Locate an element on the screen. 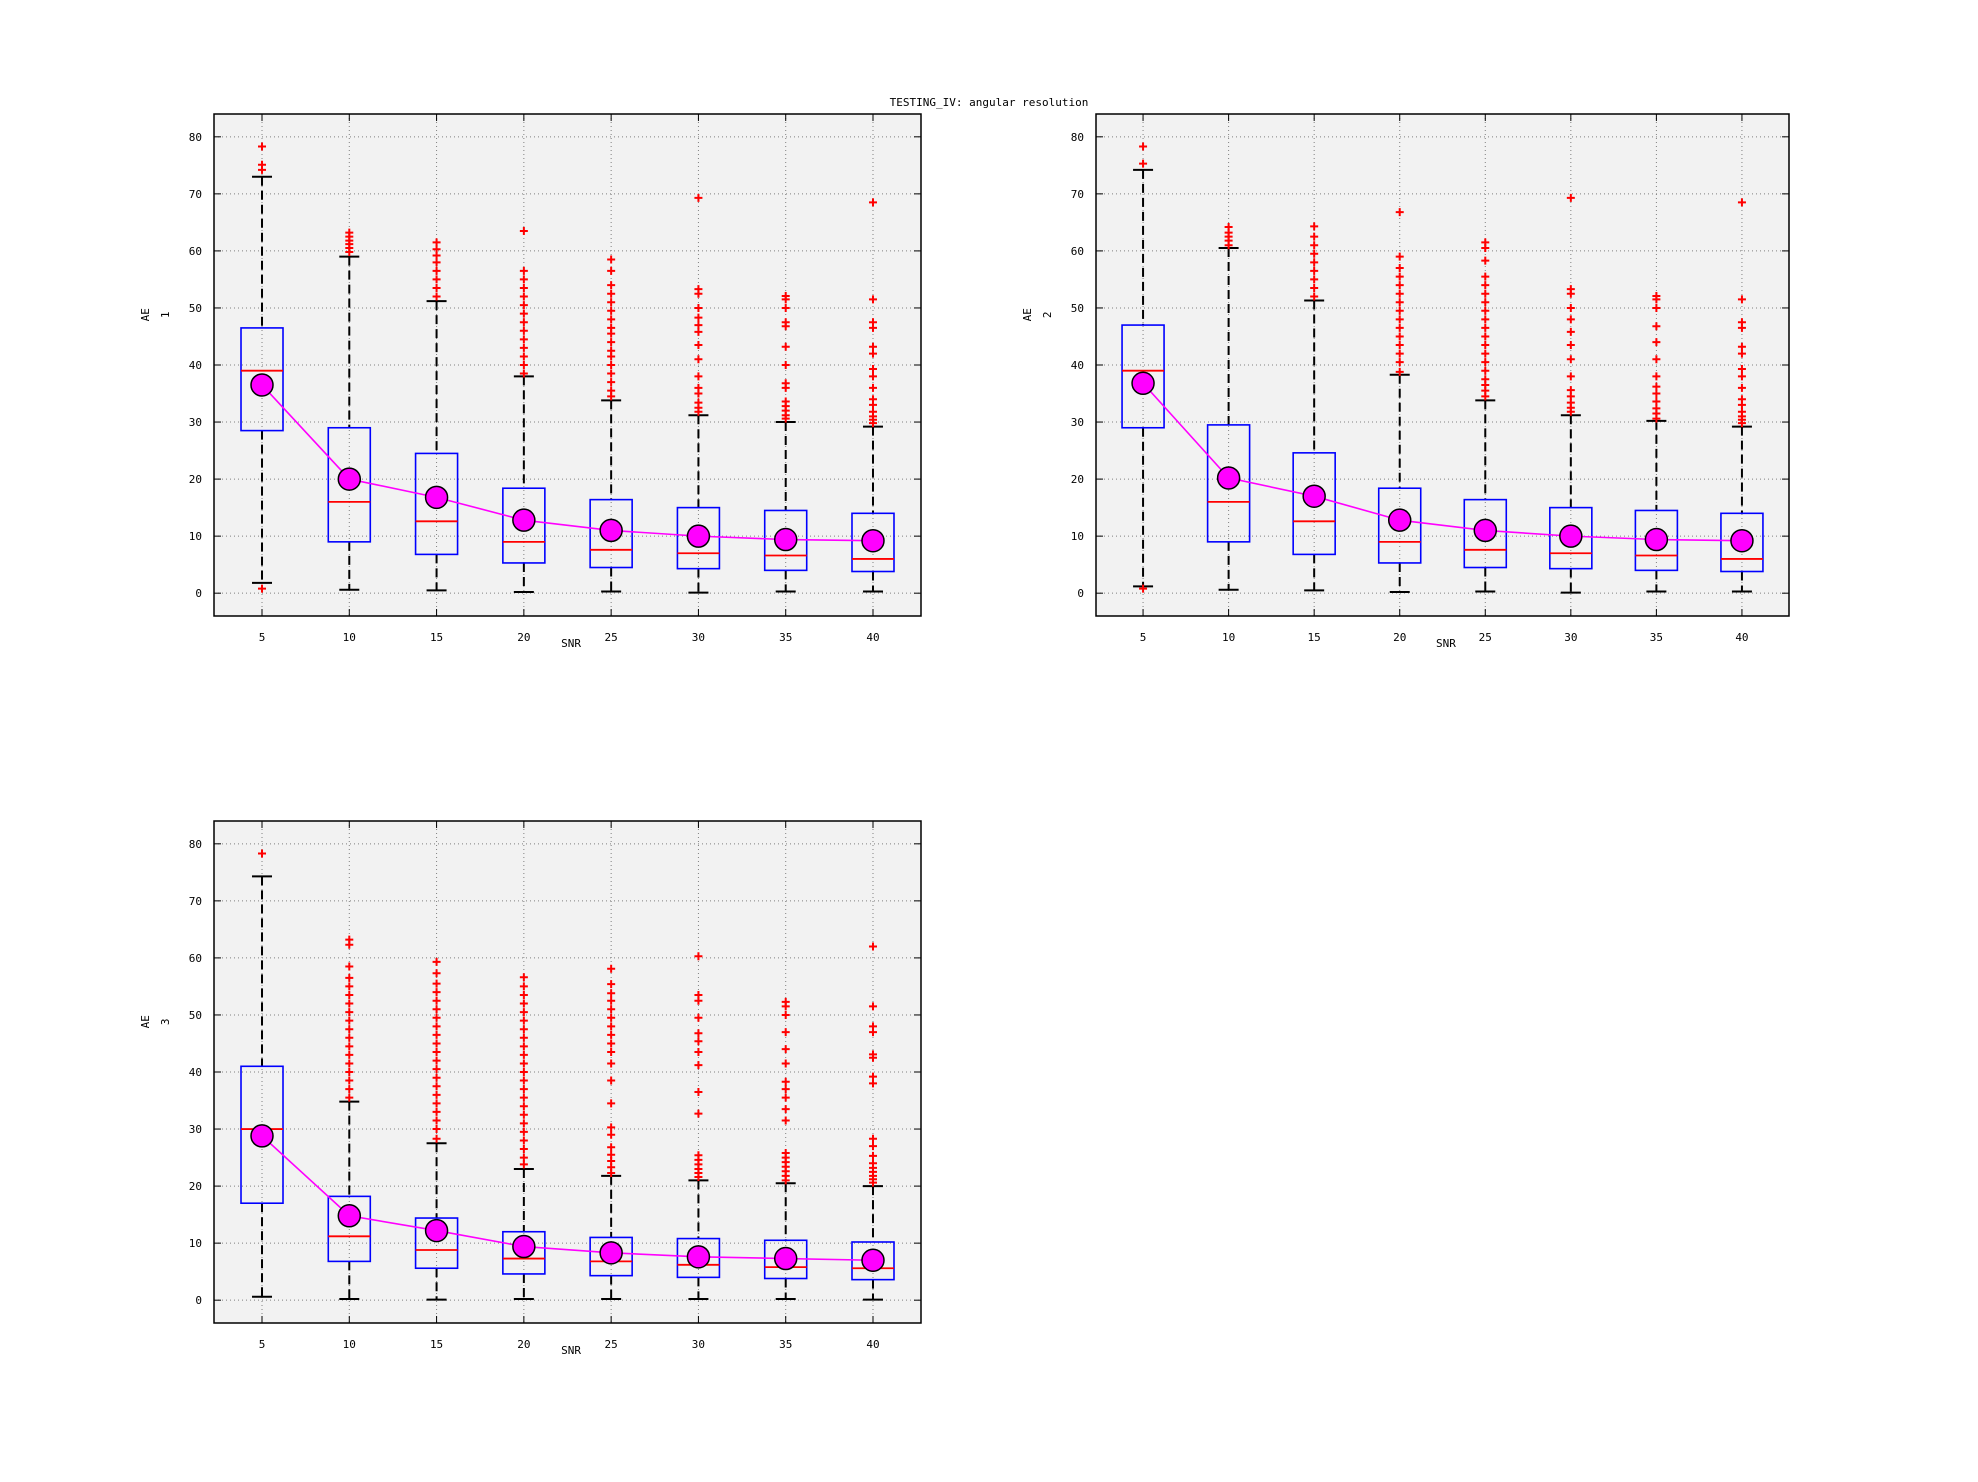 This screenshot has width=1978, height=1482. x-tick-label: 10 is located at coordinates (349, 637).